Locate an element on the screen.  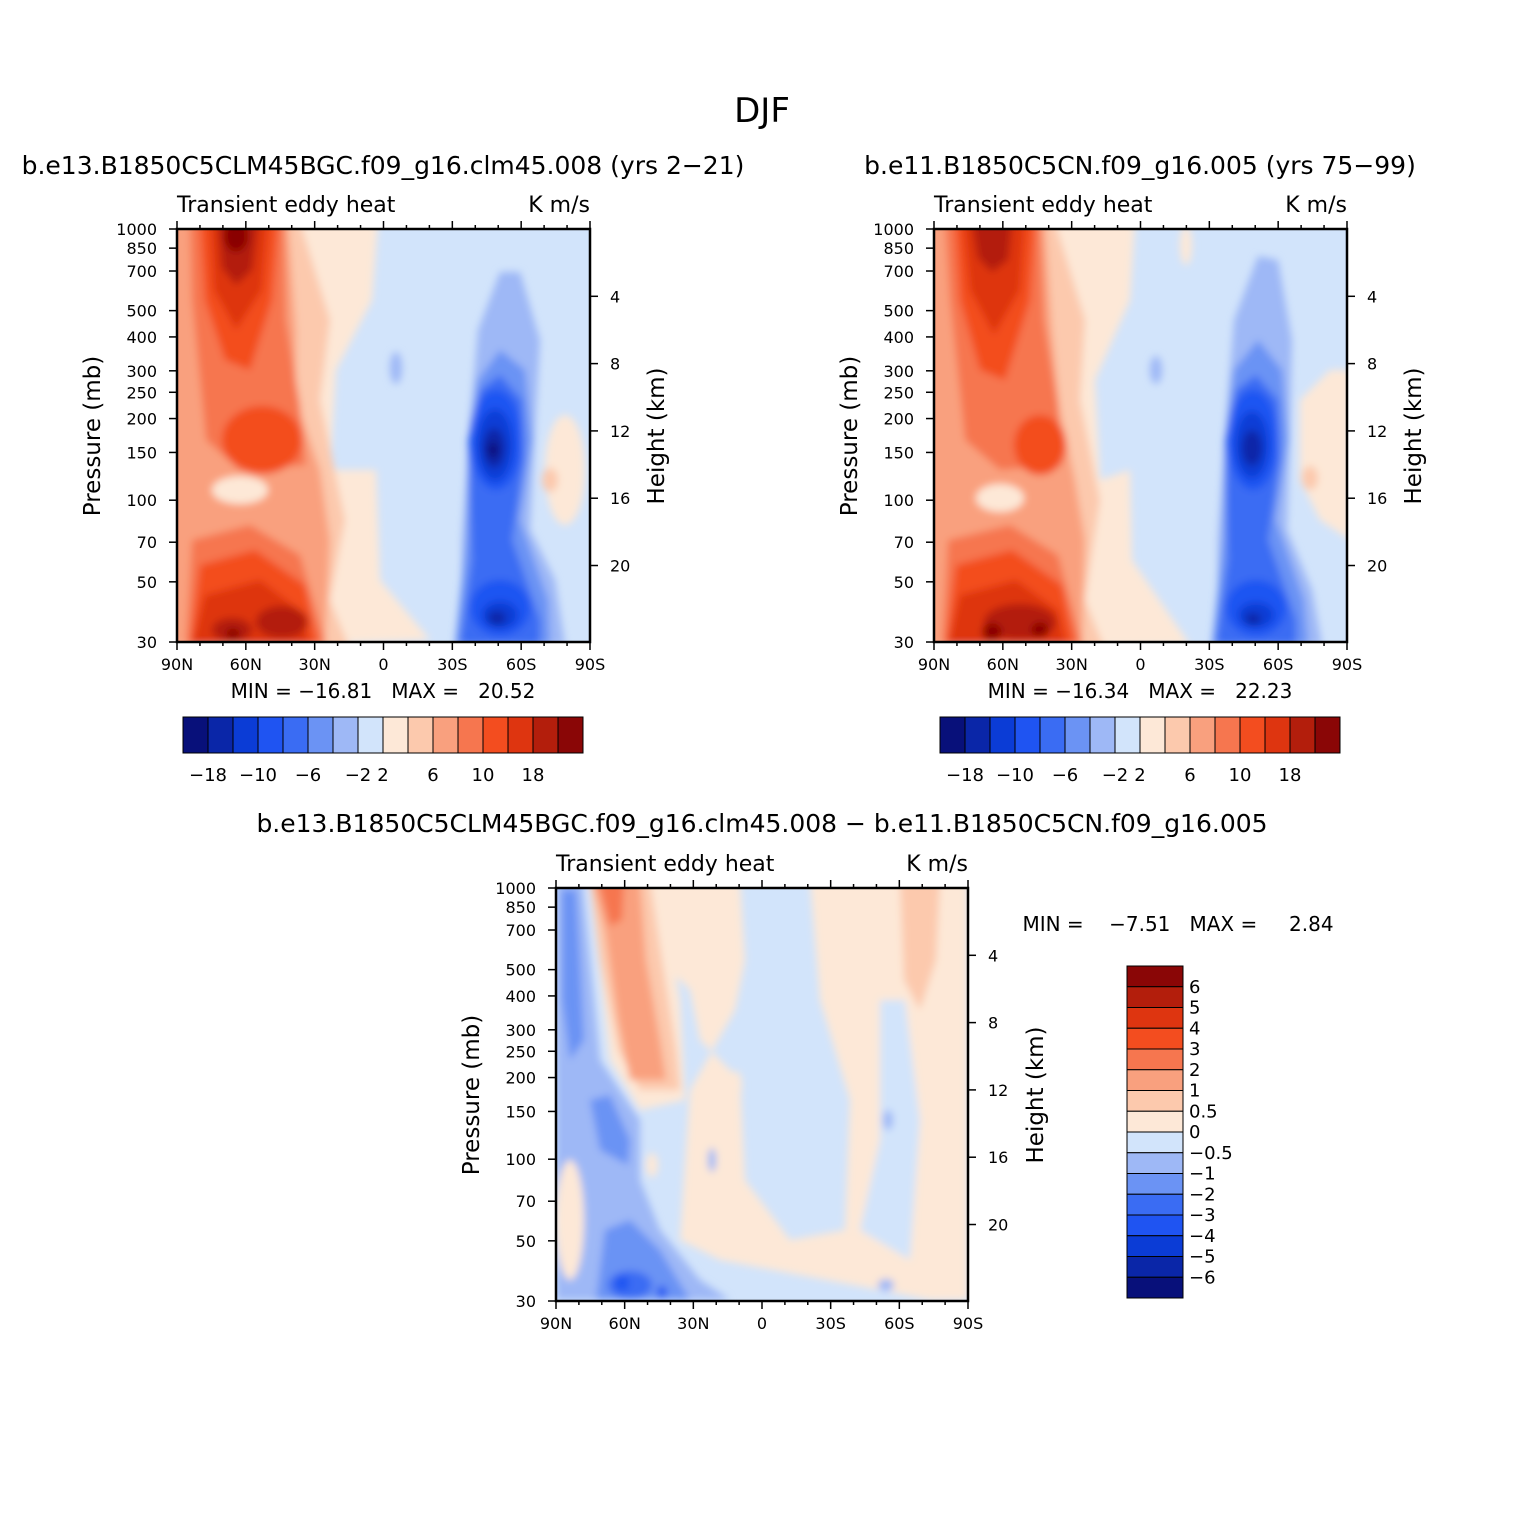
colorbar-label: 10 is located at coordinates (1240, 775).